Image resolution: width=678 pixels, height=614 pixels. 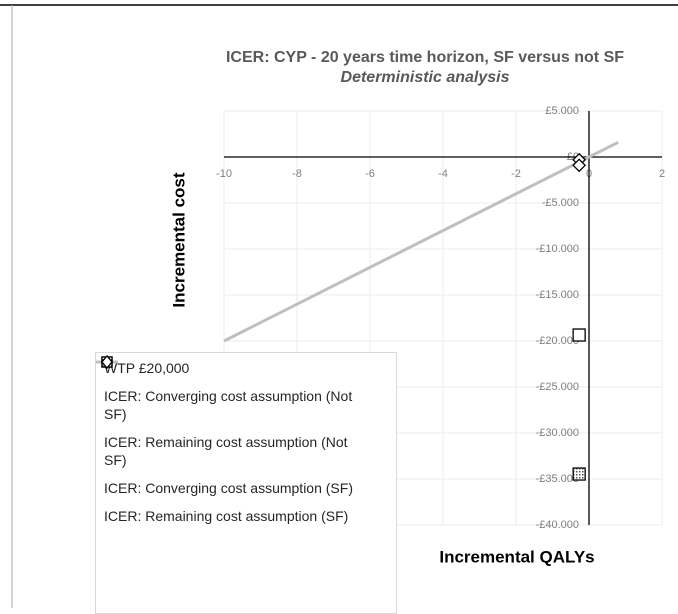 What do you see at coordinates (224, 174) in the screenshot?
I see `x-tick-label: -10` at bounding box center [224, 174].